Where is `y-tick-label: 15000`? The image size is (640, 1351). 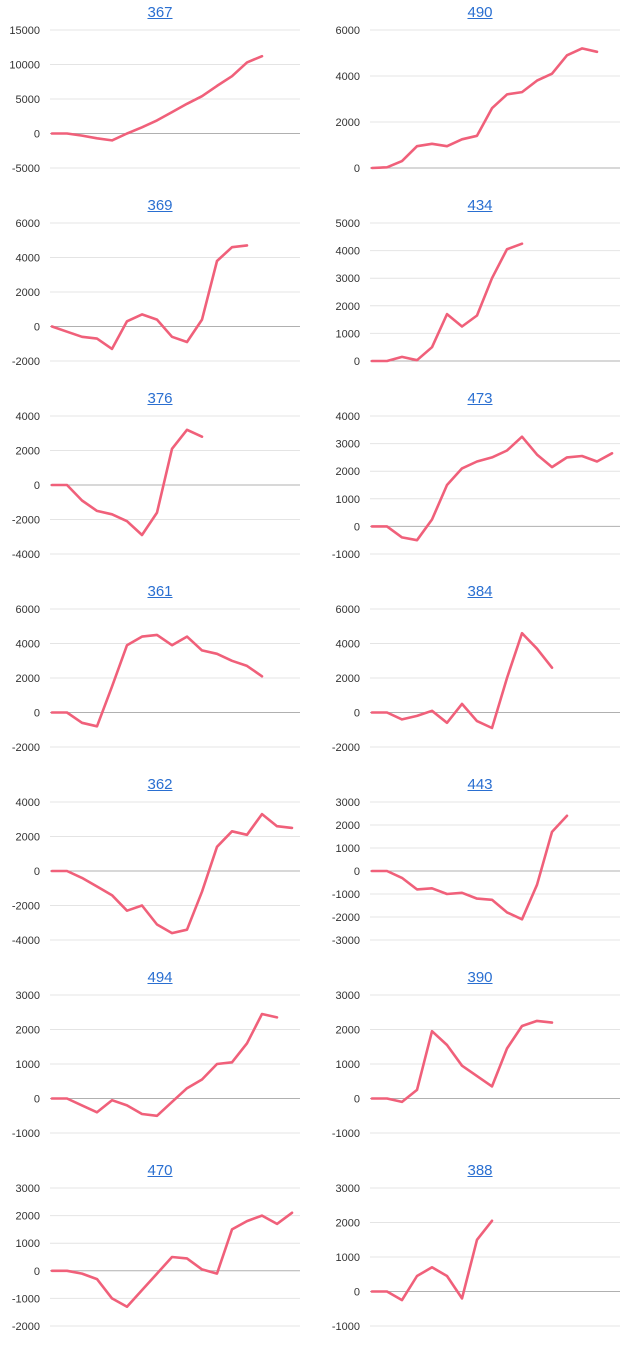 y-tick-label: 15000 is located at coordinates (24, 31).